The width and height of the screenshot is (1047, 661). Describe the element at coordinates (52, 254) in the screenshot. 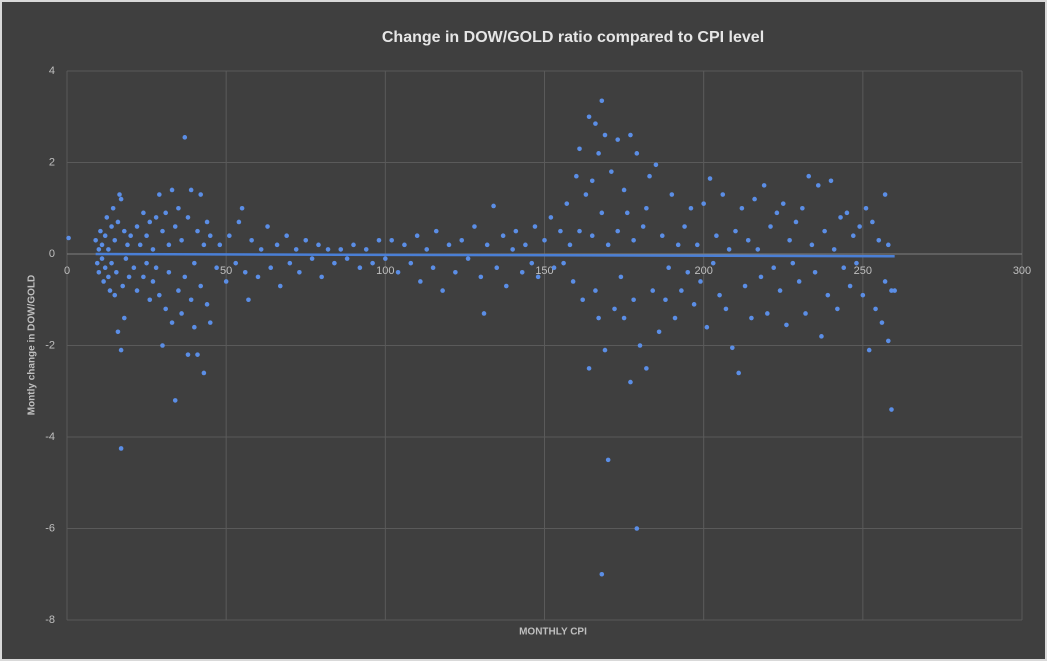

I see `y-tick-label: 0` at that location.